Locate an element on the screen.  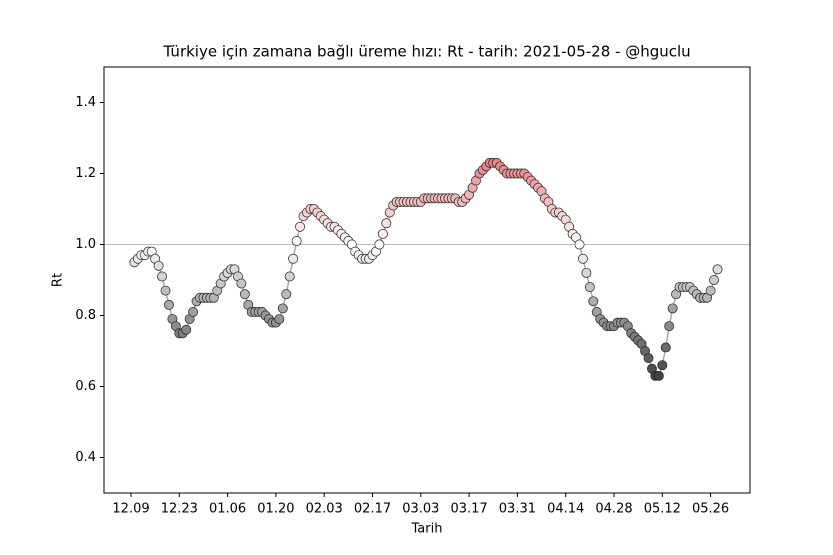
x-axis-label: Tarih is located at coordinates (427, 529).